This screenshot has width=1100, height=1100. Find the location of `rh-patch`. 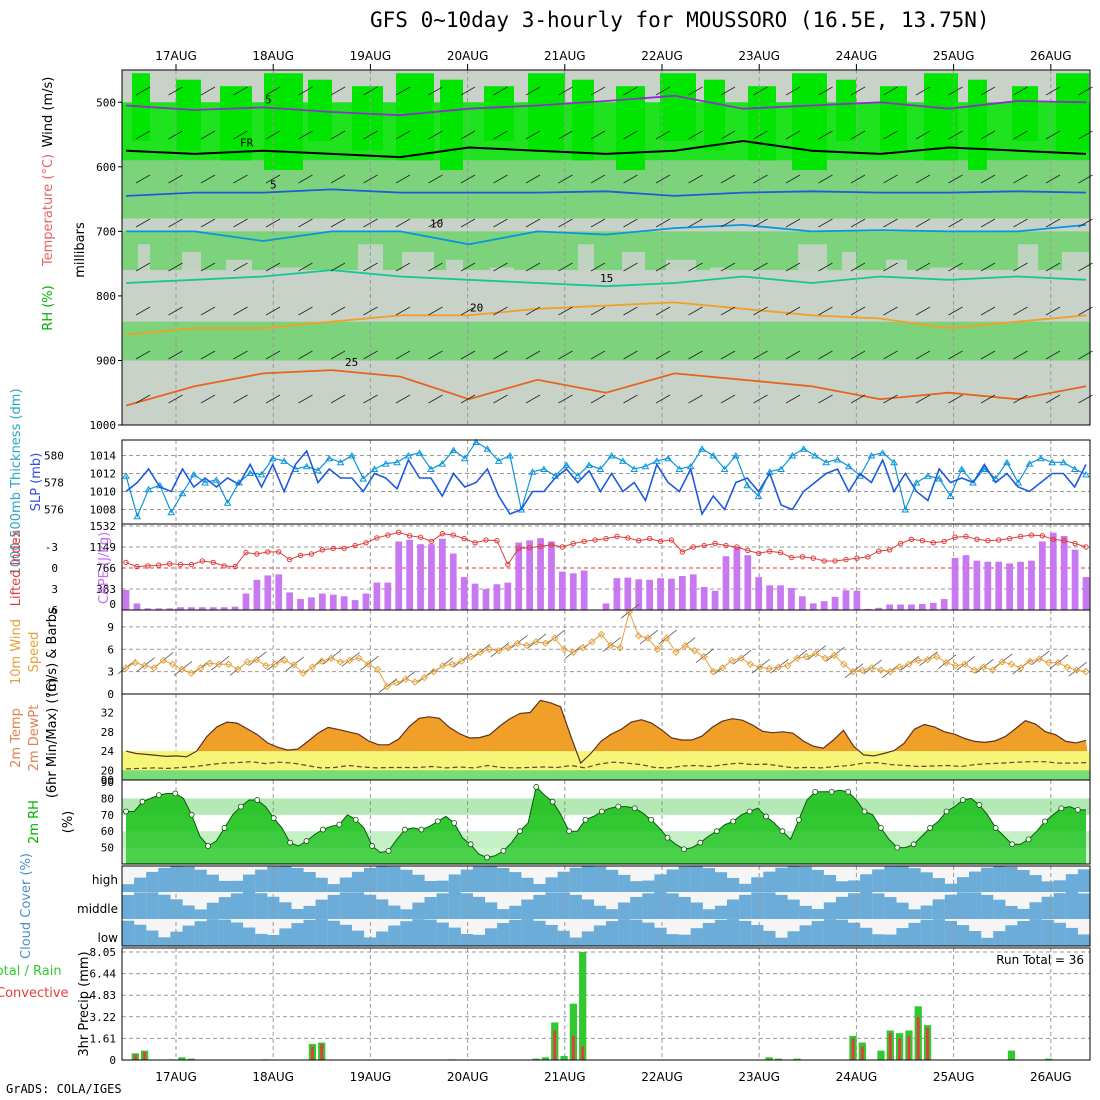

rh-patch is located at coordinates (283, 122).